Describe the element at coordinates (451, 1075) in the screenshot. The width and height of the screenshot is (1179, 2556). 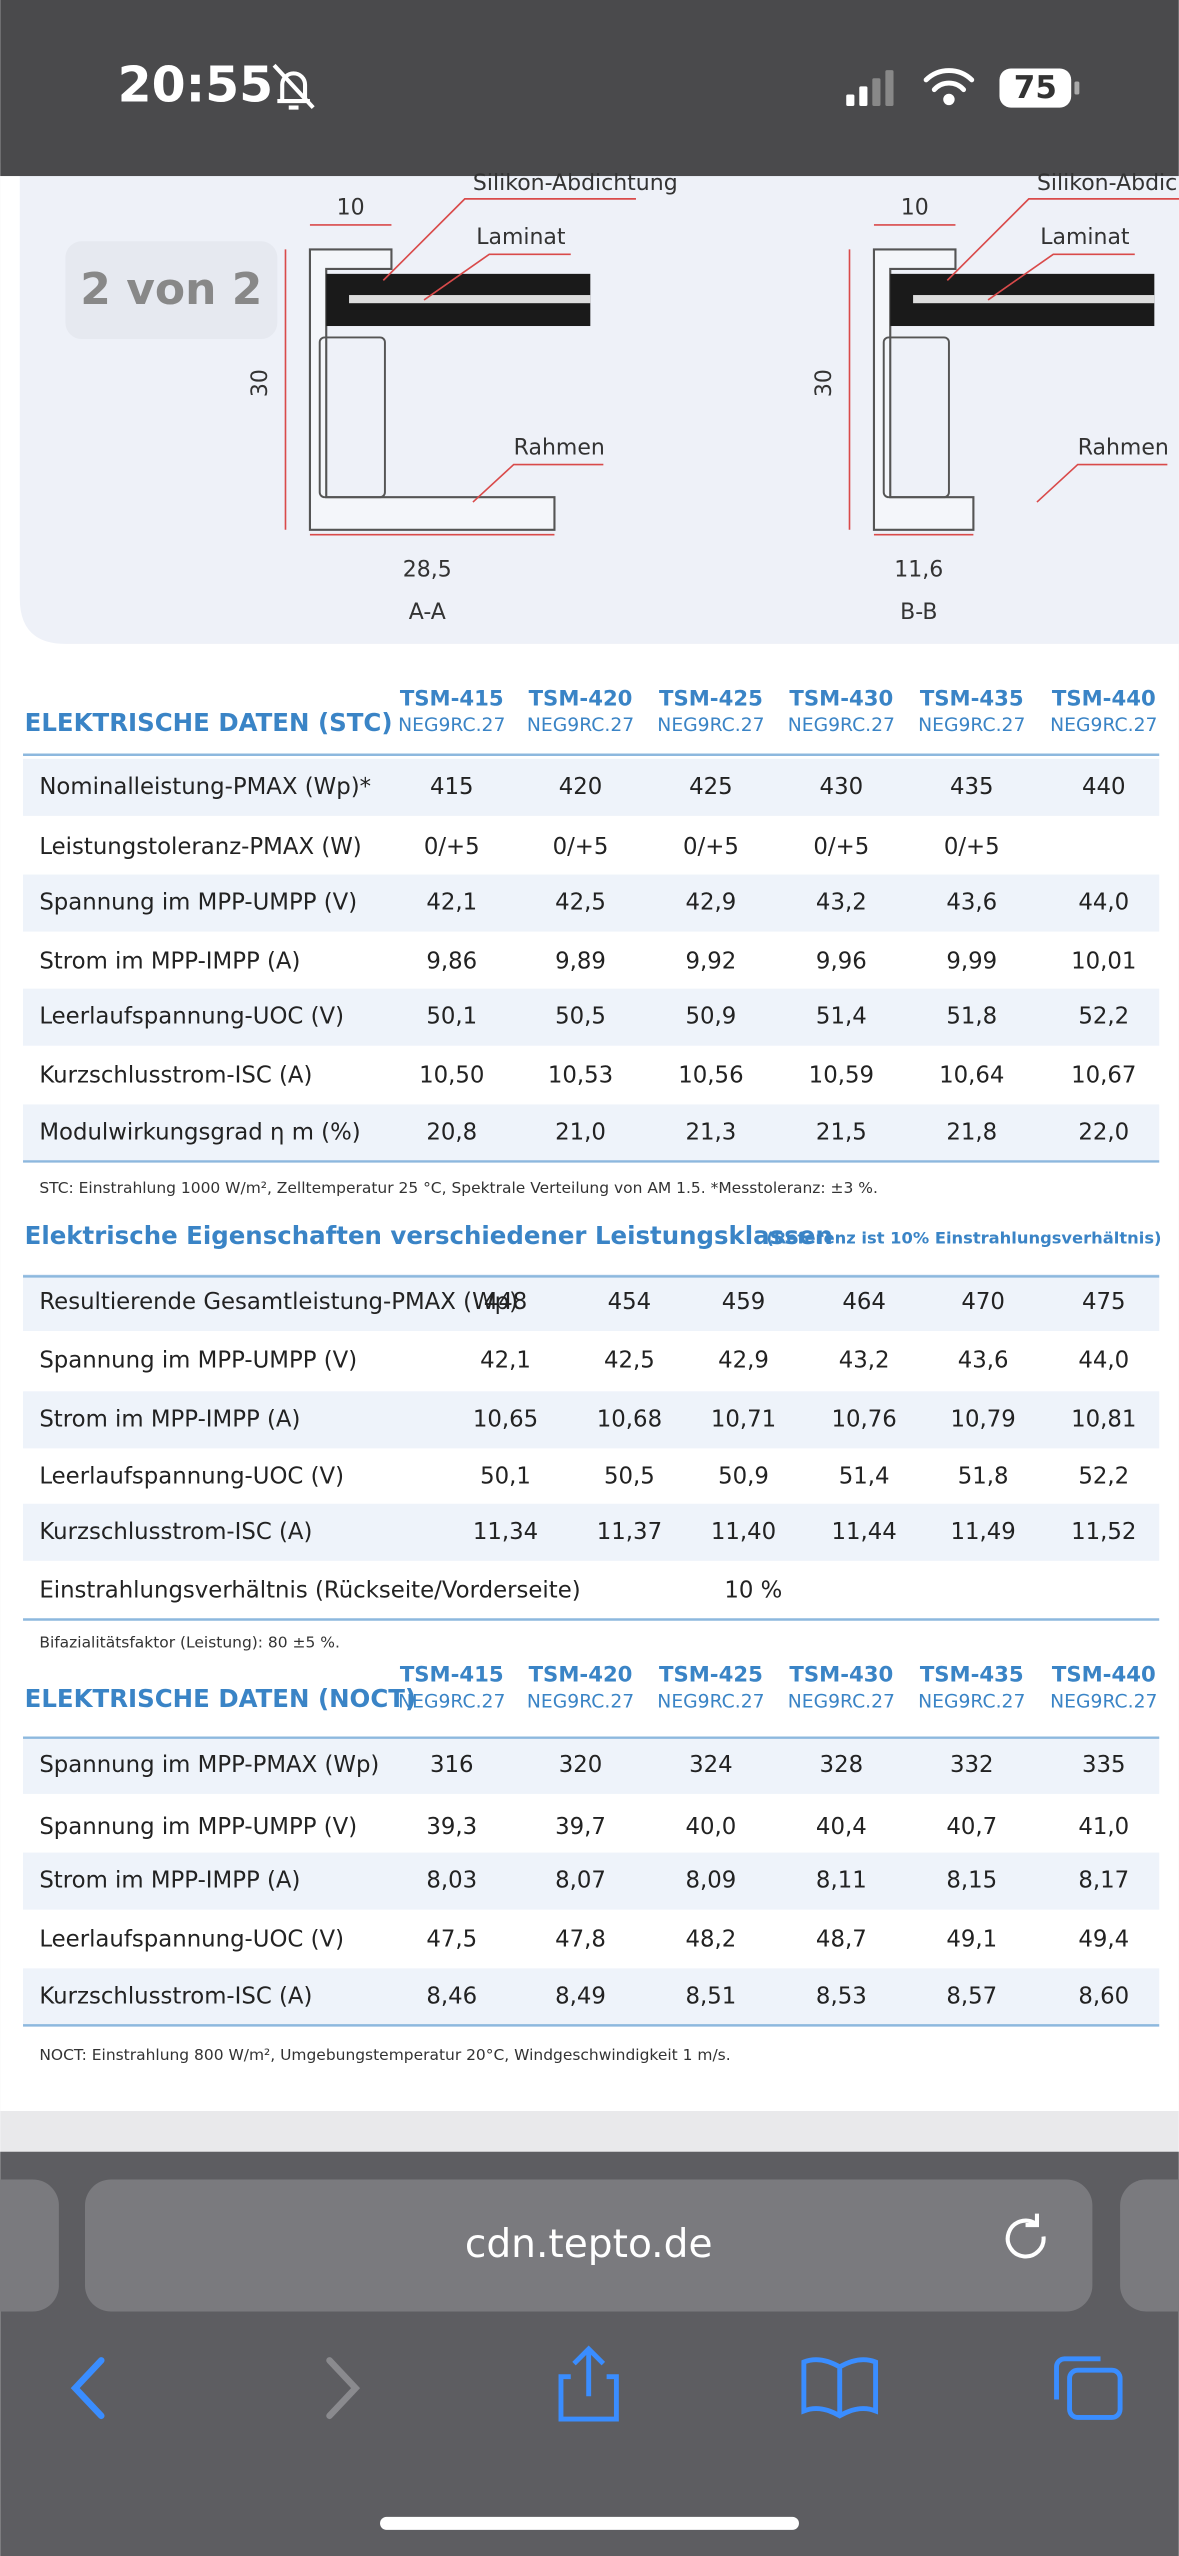
I see `cell-value: 10,50` at that location.